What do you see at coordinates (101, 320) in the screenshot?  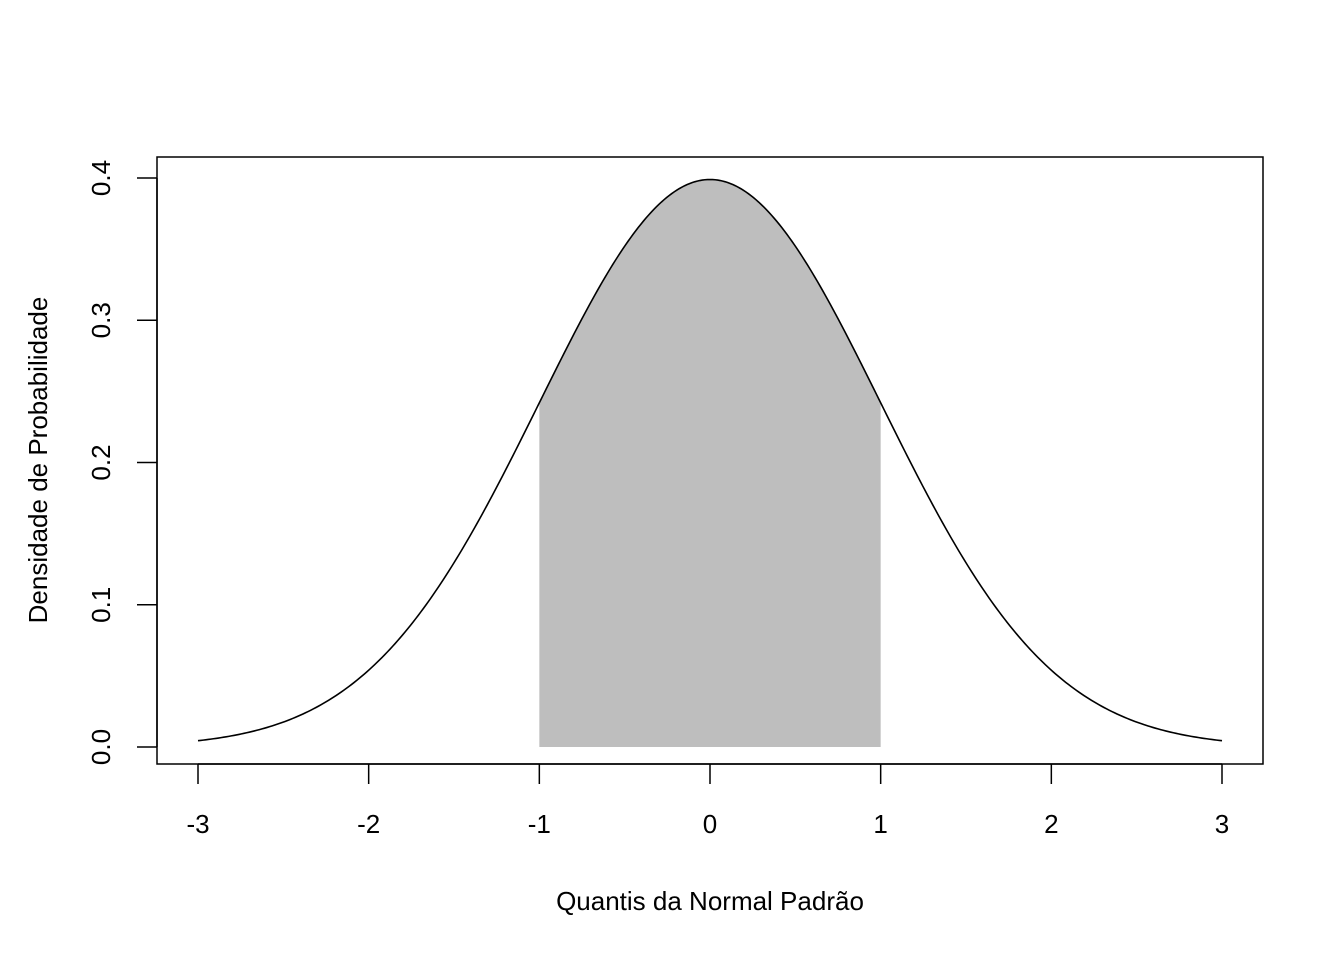 I see `y-tick-label: 0.3` at bounding box center [101, 320].